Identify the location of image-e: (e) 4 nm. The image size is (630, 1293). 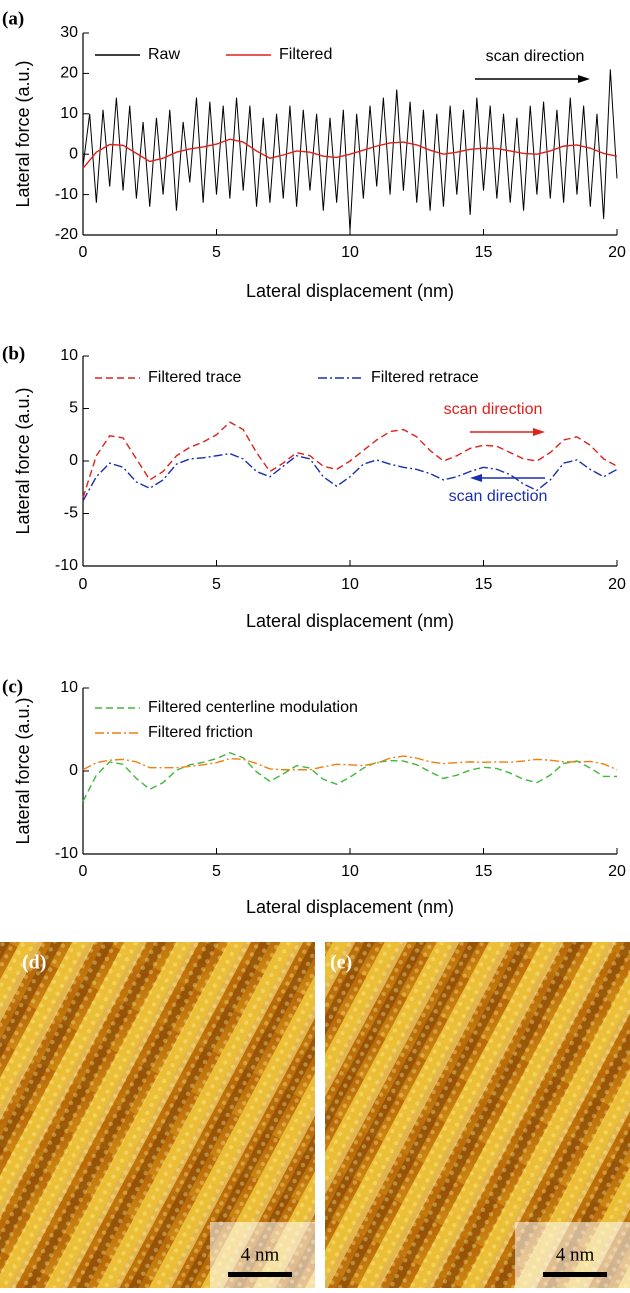
(477, 1115).